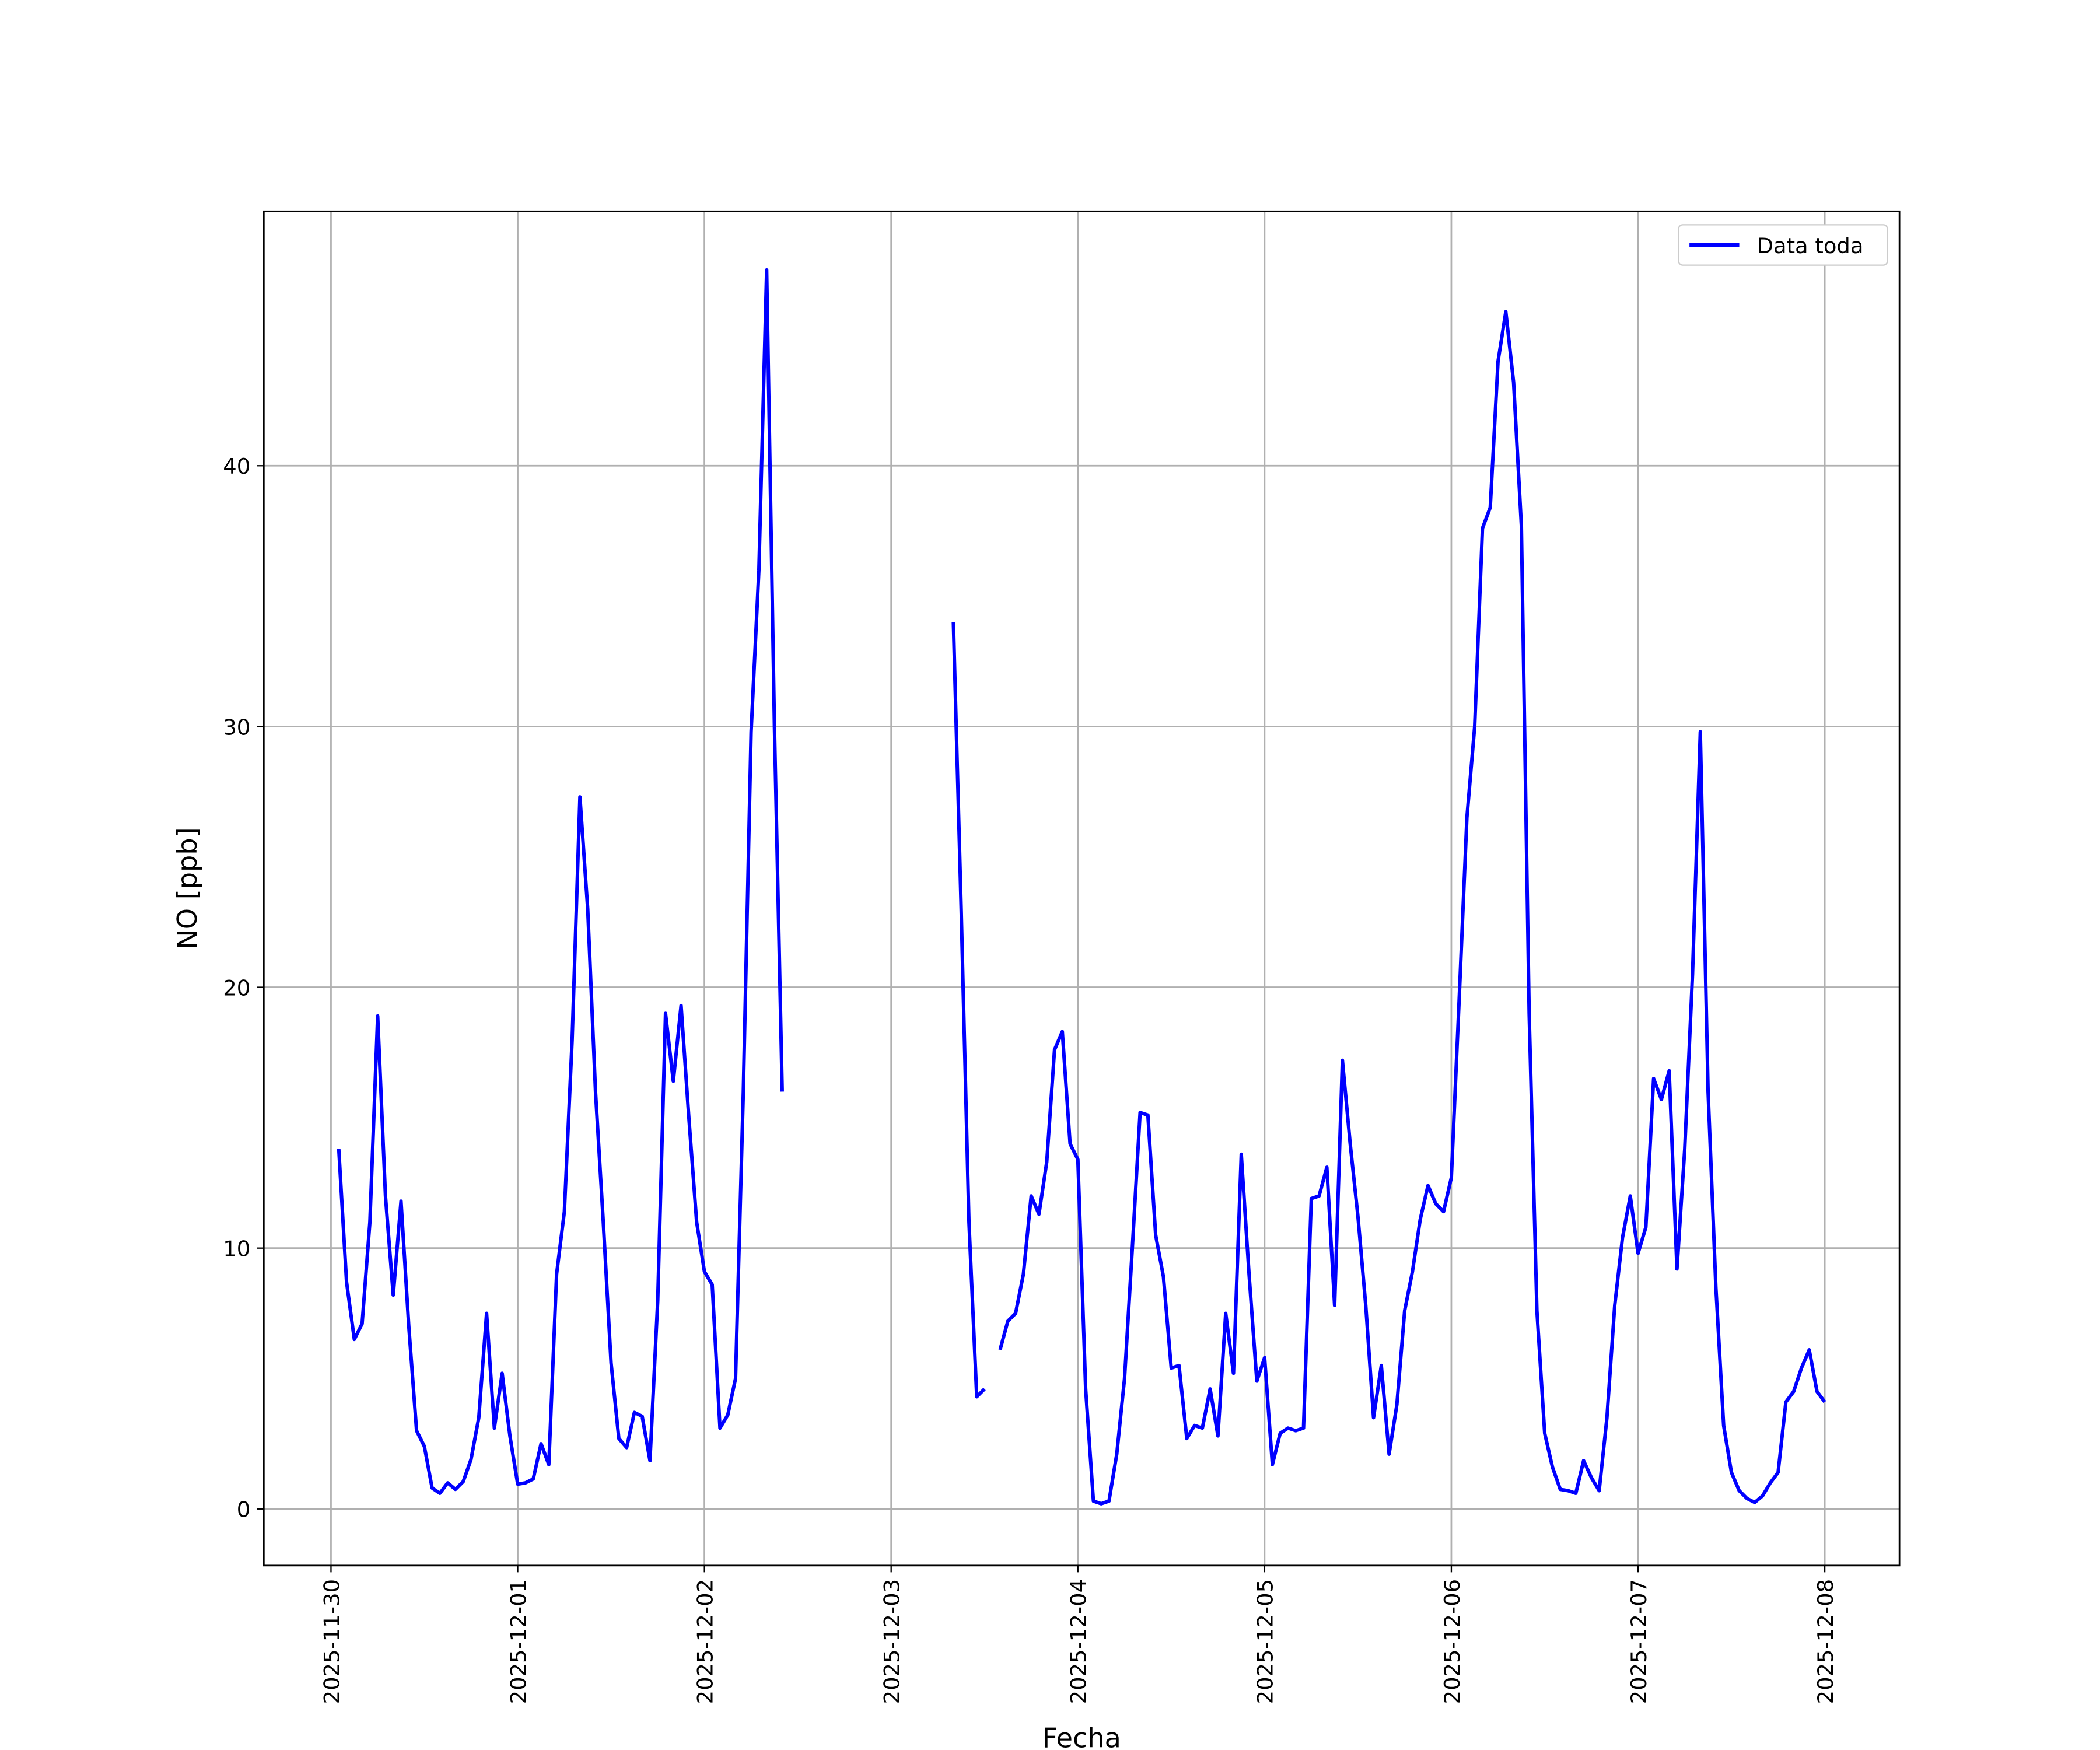  I want to click on x-tick-label: 2025-12-08, so click(1825, 1641).